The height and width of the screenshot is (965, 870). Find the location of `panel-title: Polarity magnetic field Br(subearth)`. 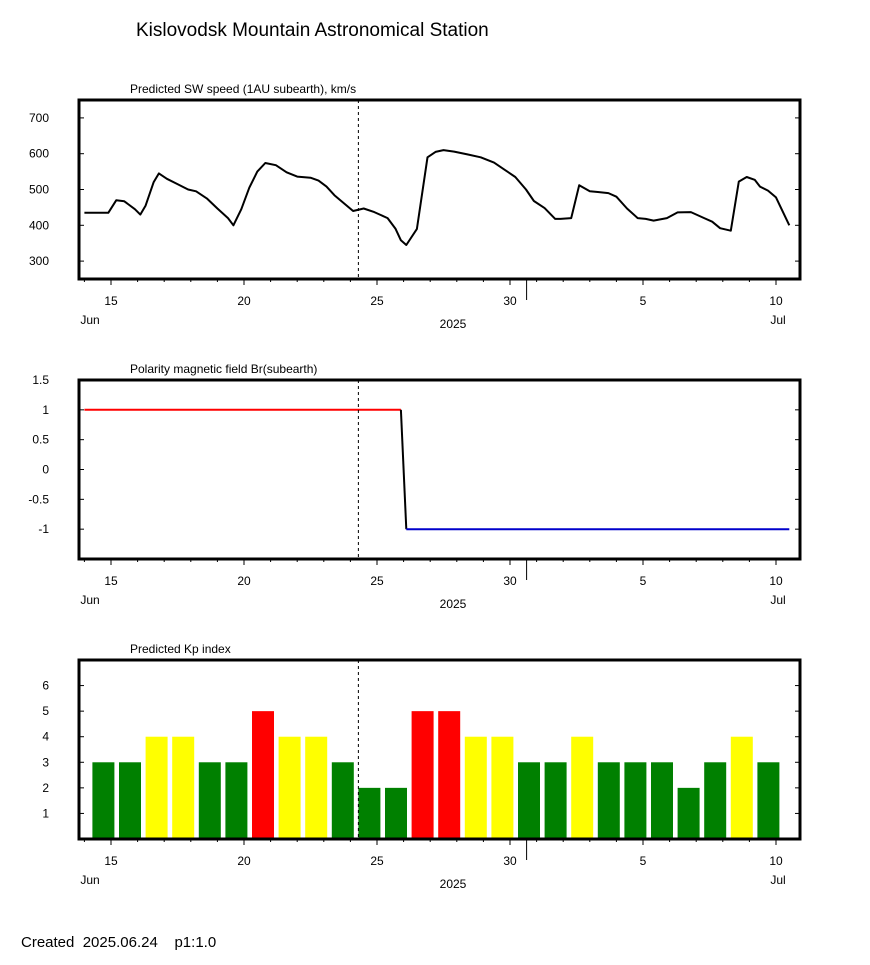

panel-title: Polarity magnetic field Br(subearth) is located at coordinates (223, 369).